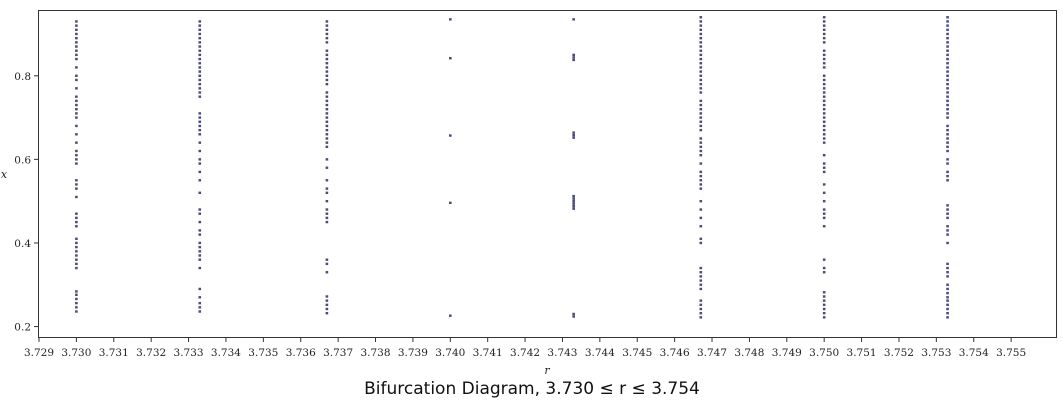  What do you see at coordinates (39, 353) in the screenshot?
I see `x-tick-label: 3.729` at bounding box center [39, 353].